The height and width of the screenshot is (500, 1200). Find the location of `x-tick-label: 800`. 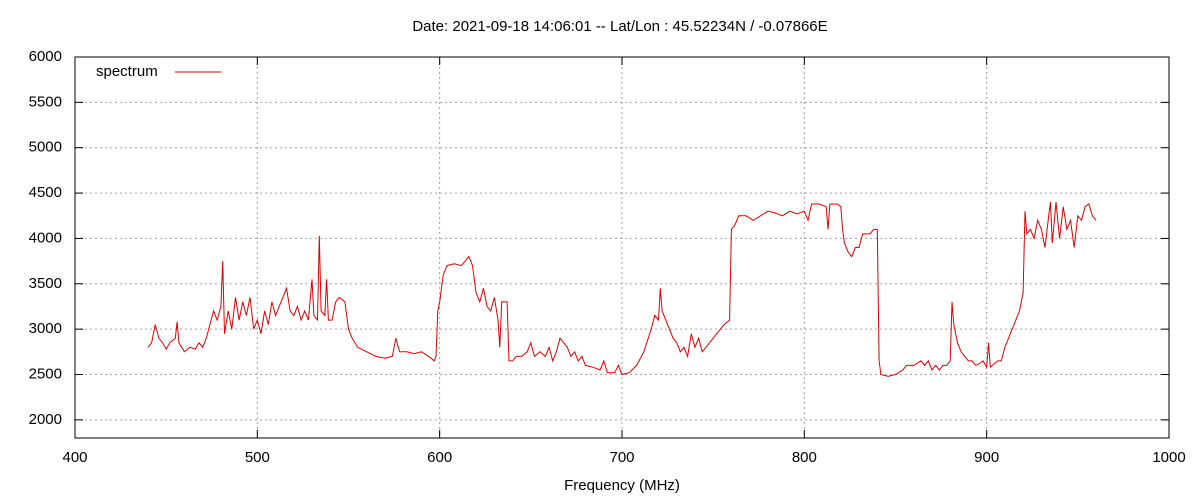

x-tick-label: 800 is located at coordinates (804, 457).